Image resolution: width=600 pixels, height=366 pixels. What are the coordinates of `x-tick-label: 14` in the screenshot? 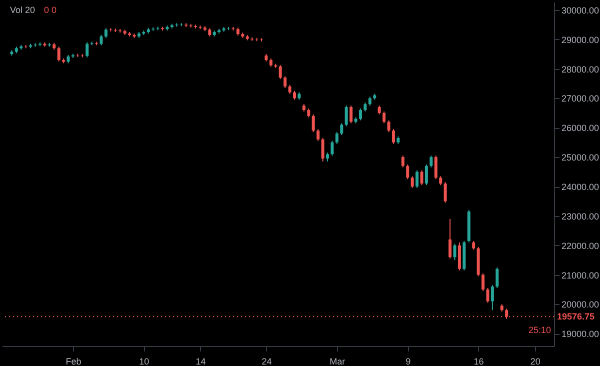 It's located at (201, 361).